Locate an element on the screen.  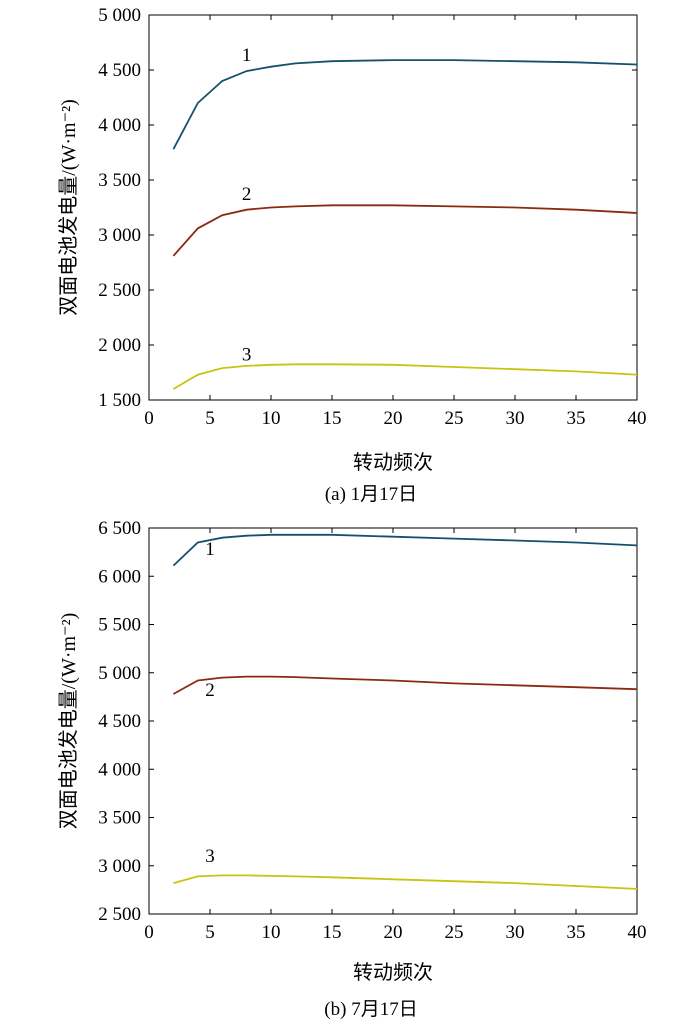
figure-caption: (b) 7月17日 is located at coordinates (370, 1009).